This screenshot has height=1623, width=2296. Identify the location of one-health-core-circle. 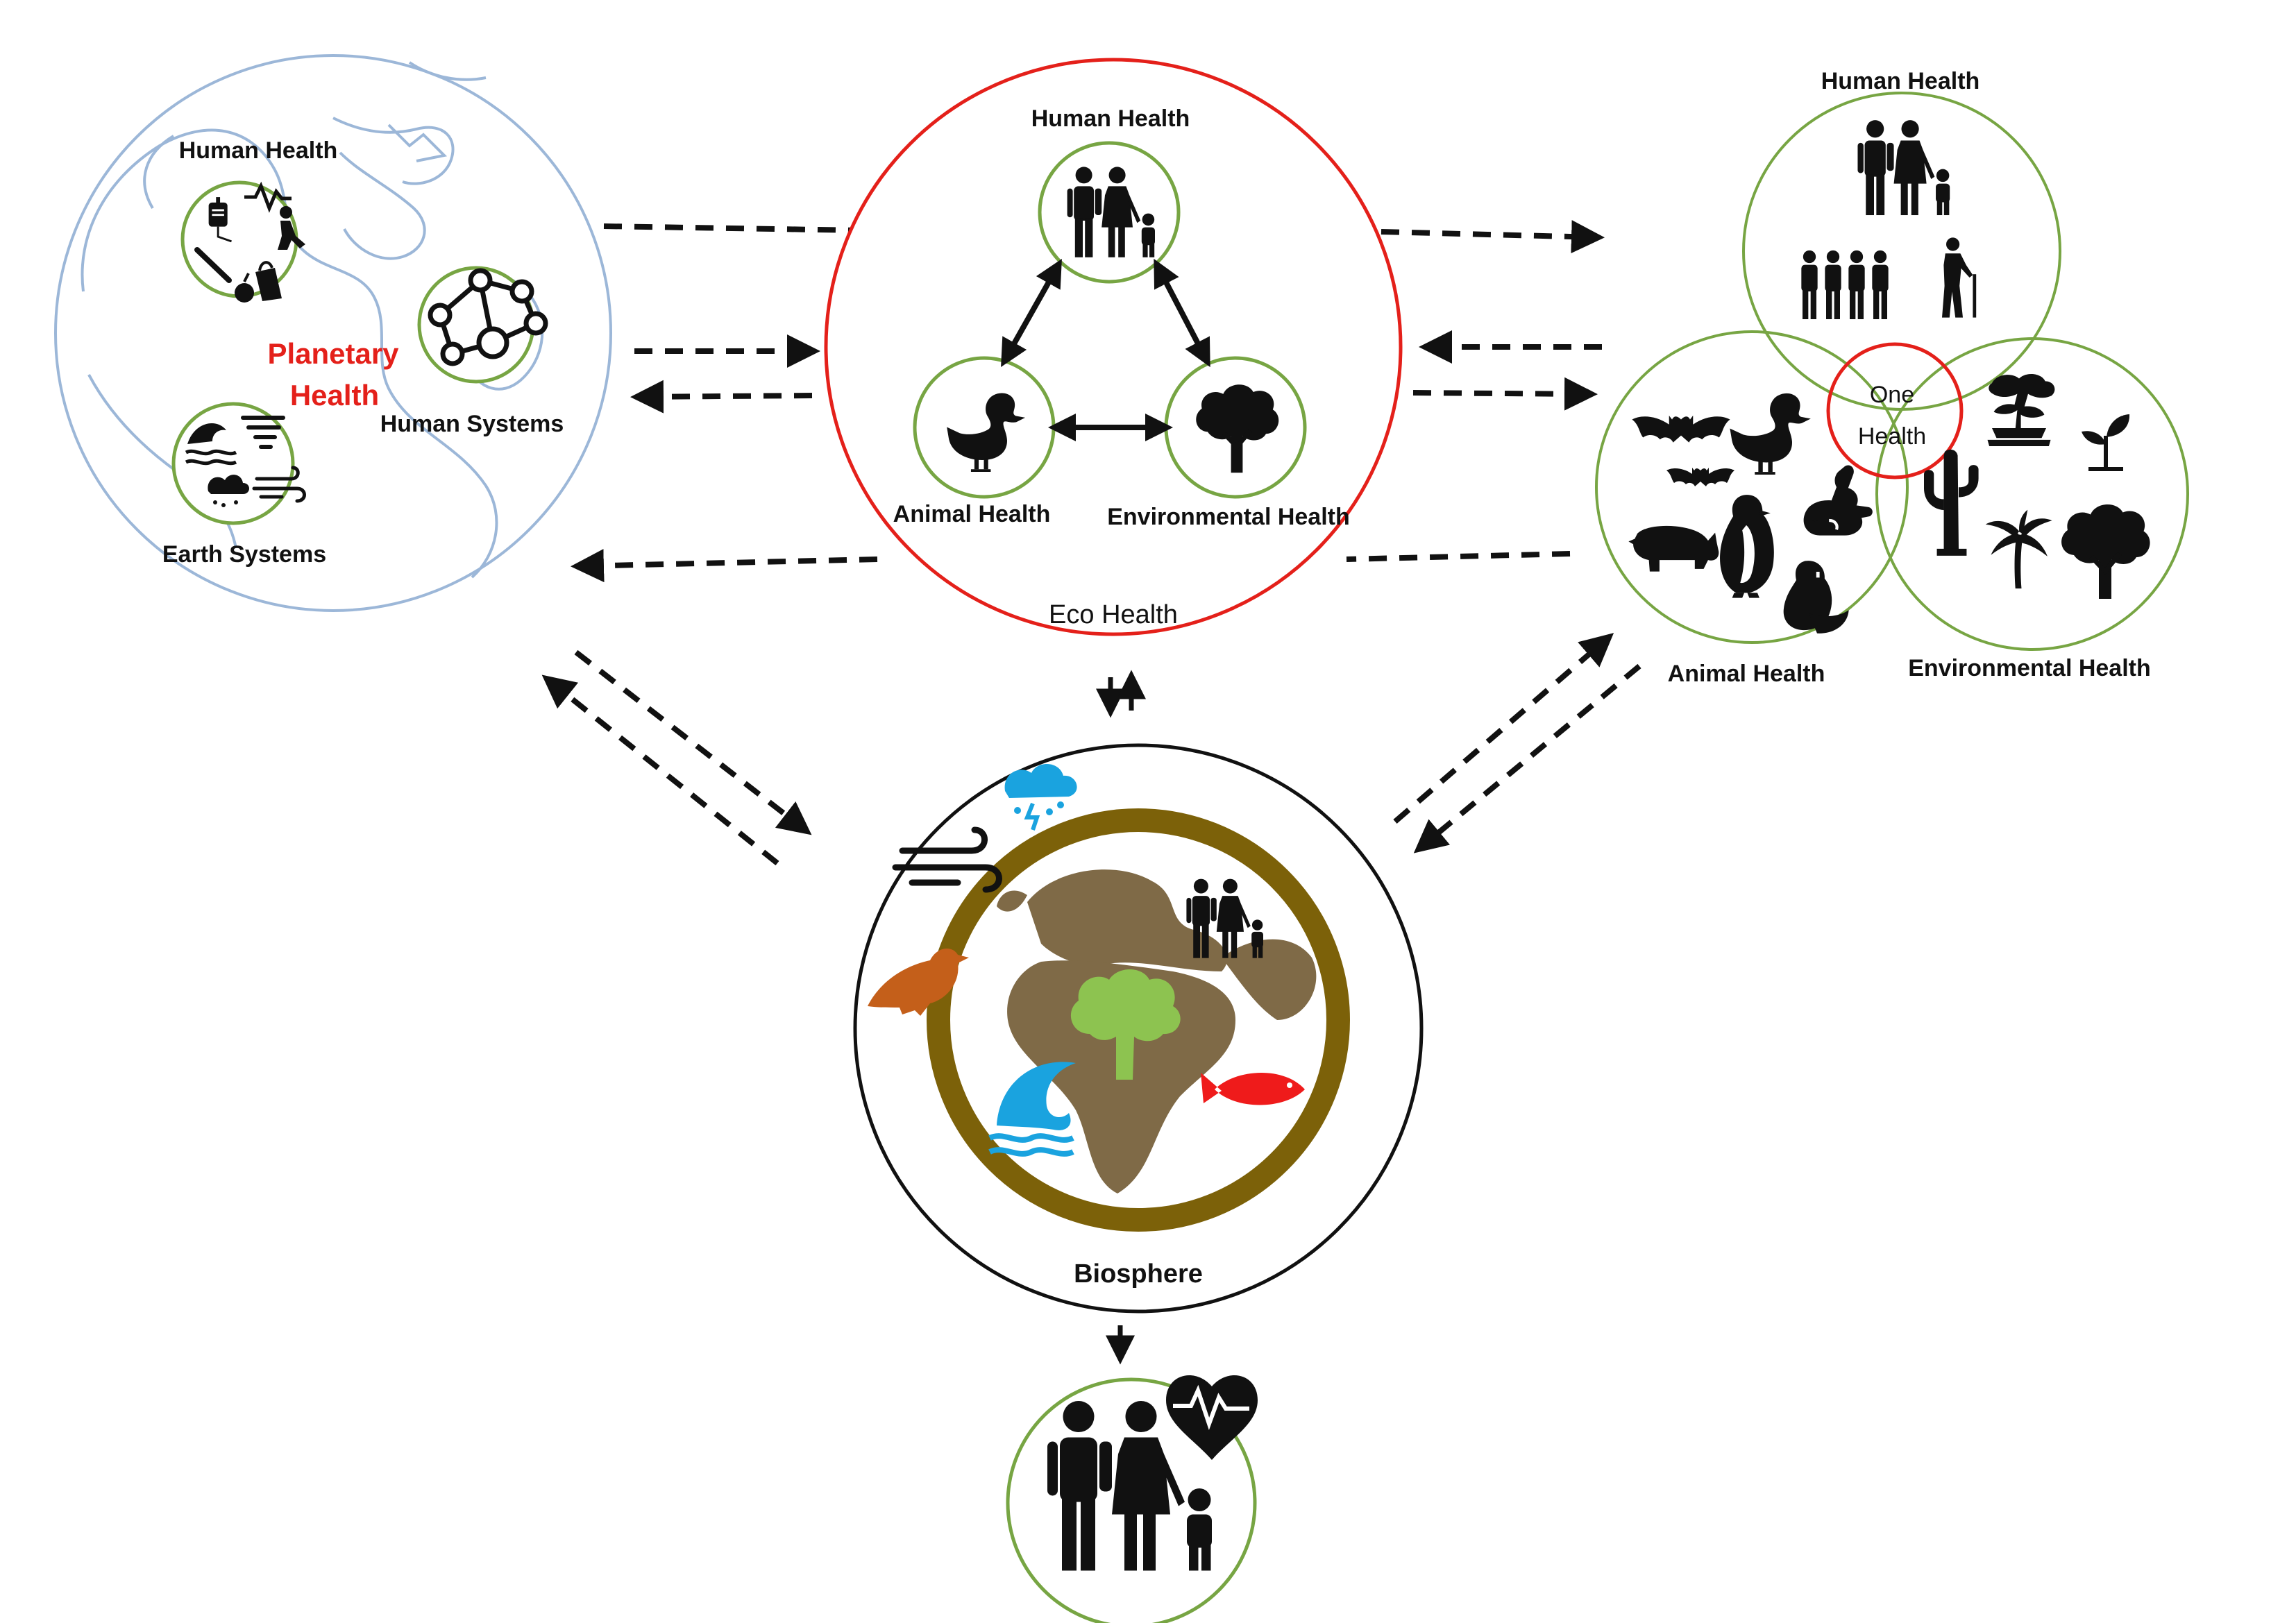
(1895, 411).